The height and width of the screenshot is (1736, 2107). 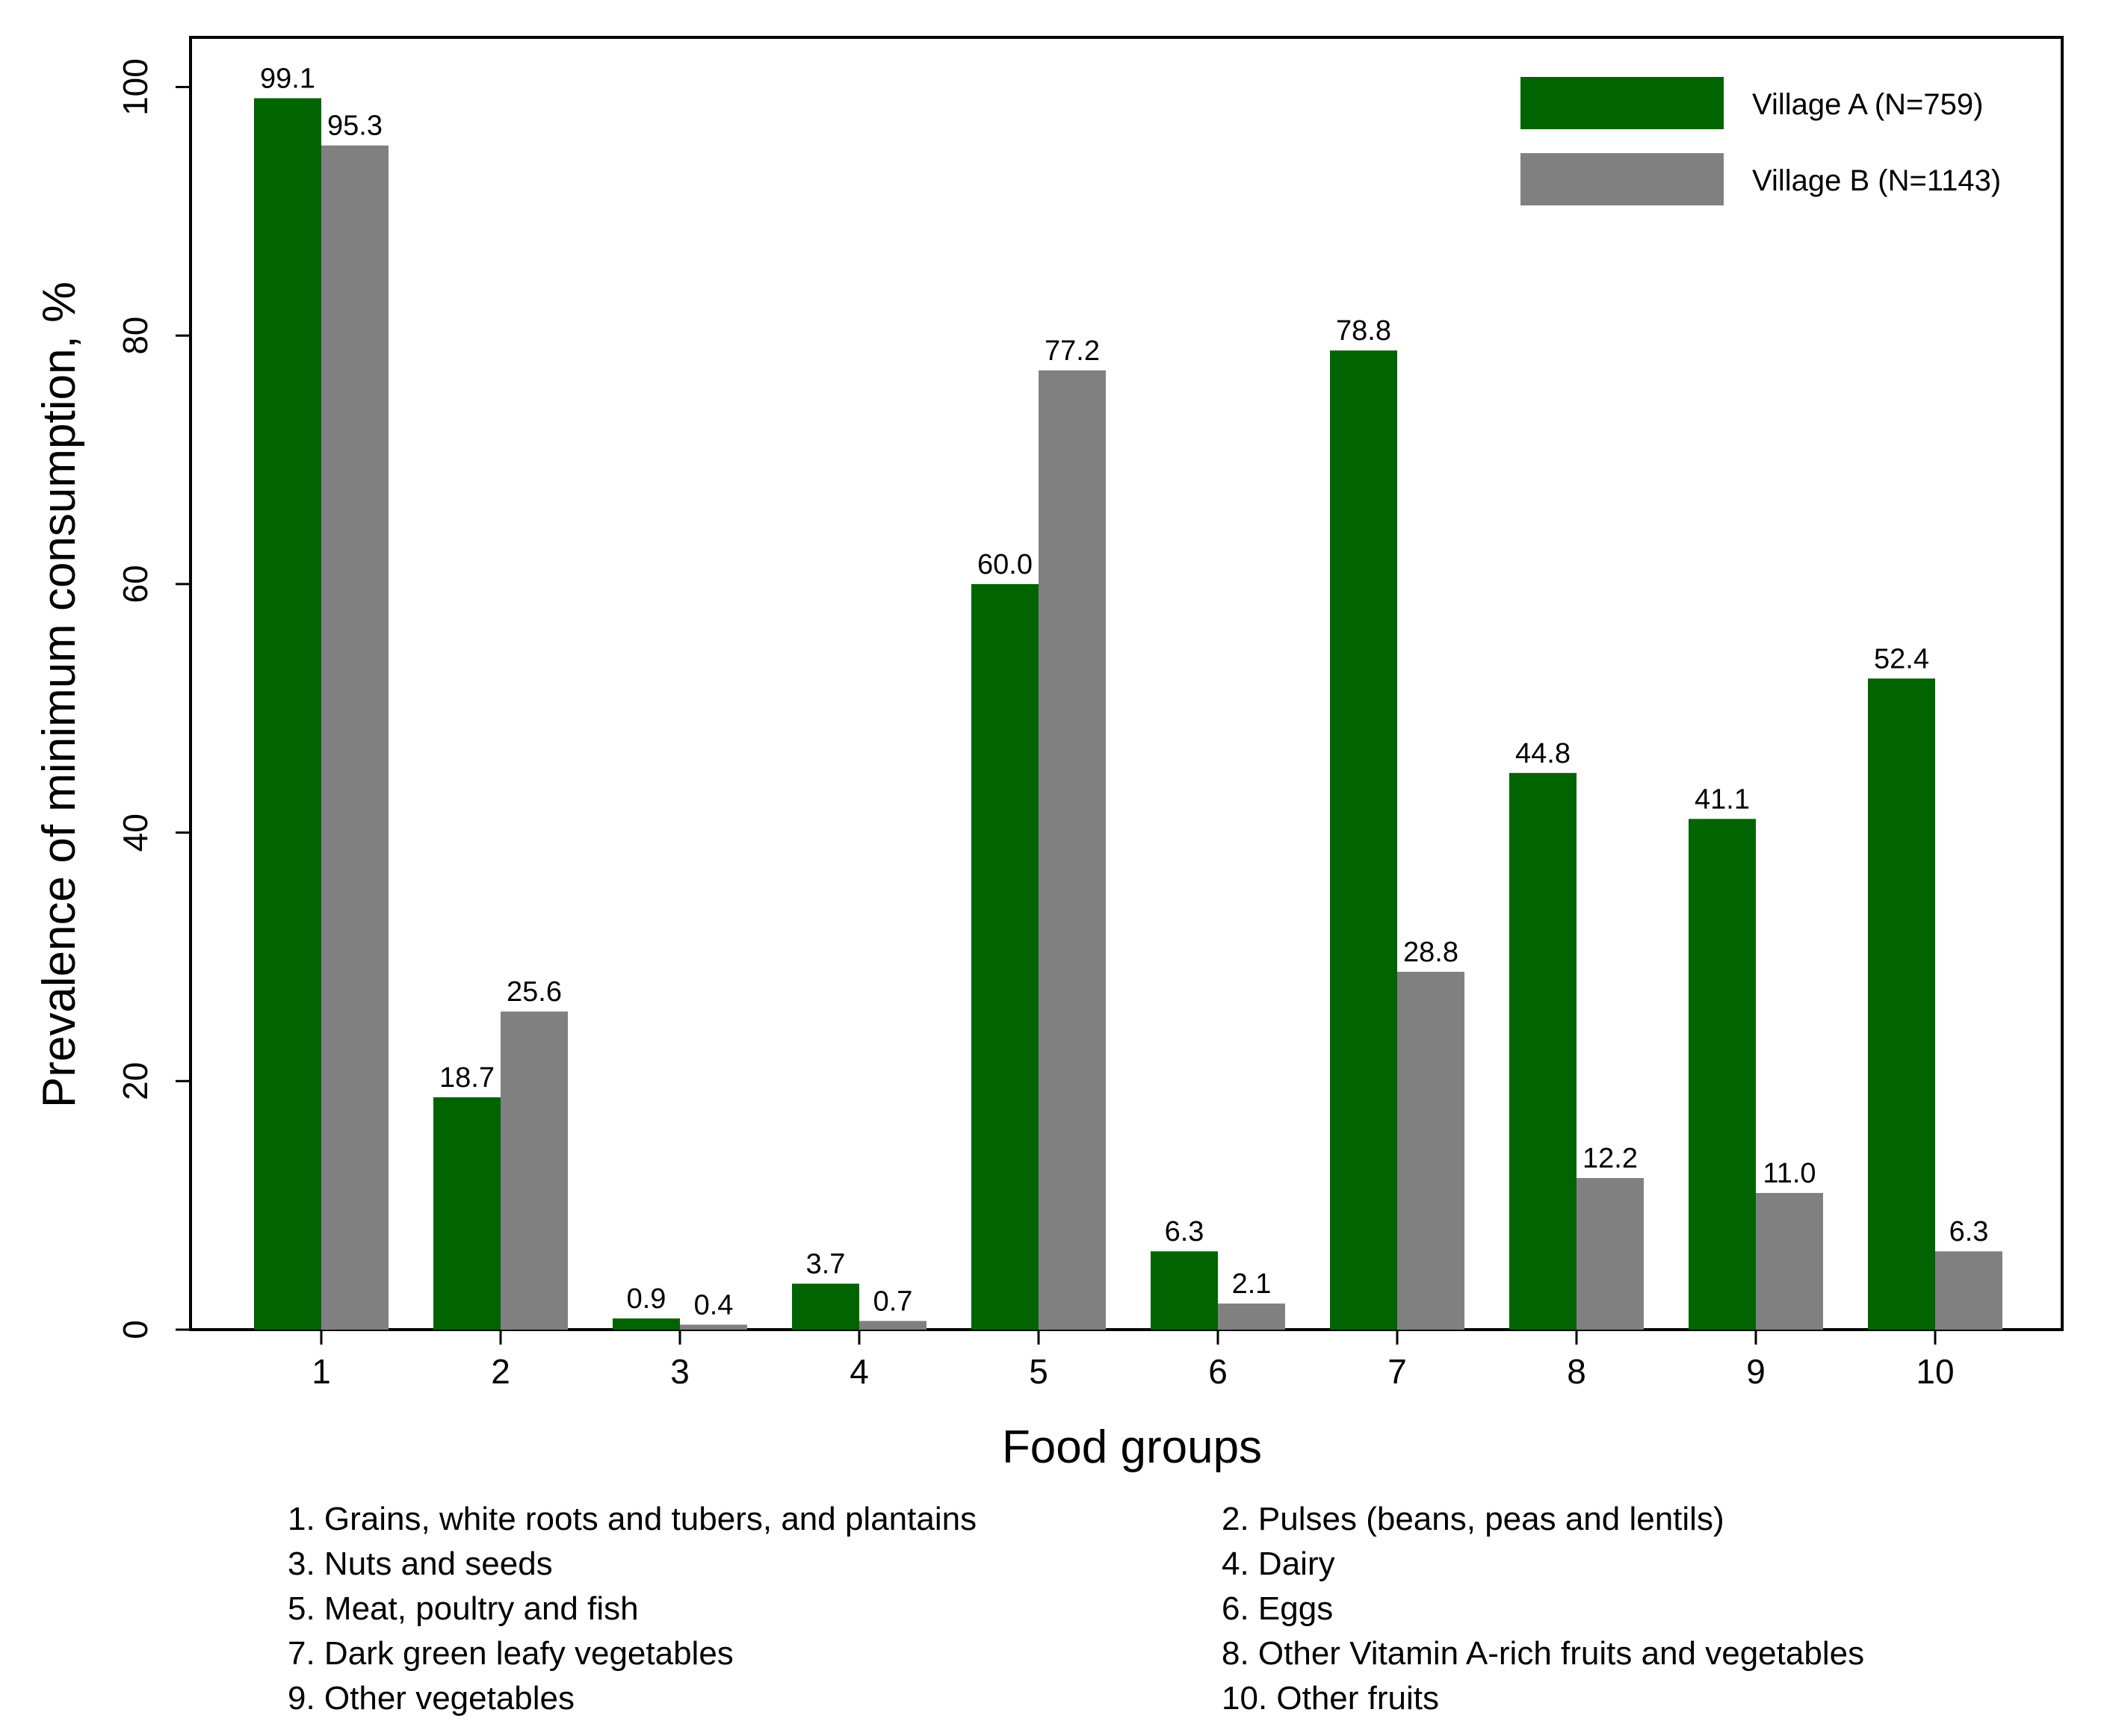 What do you see at coordinates (421, 1564) in the screenshot?
I see `category-note-3: 3. Nuts and seeds` at bounding box center [421, 1564].